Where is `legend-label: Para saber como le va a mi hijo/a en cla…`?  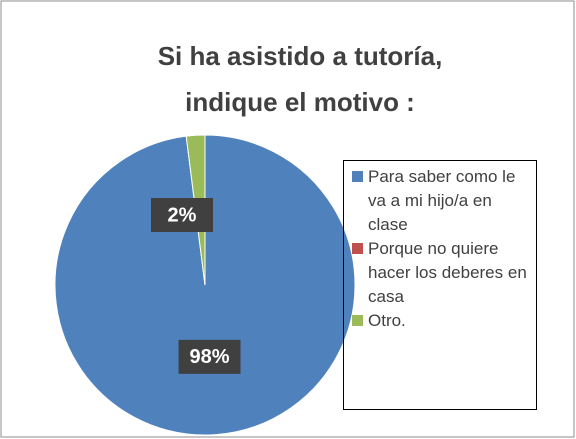
legend-label: Para saber como le va a mi hijo/a en cla… is located at coordinates (442, 200).